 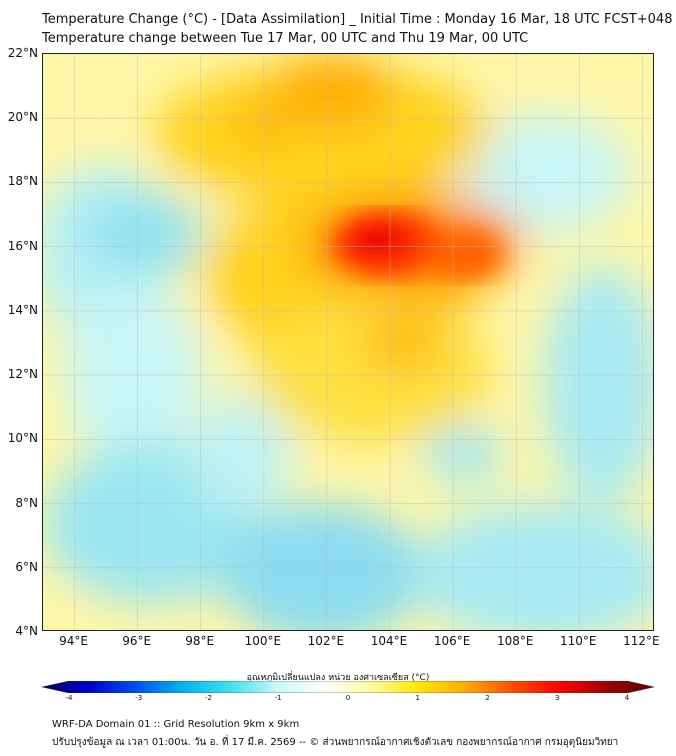 What do you see at coordinates (200, 641) in the screenshot?
I see `lon-label: 98°E` at bounding box center [200, 641].